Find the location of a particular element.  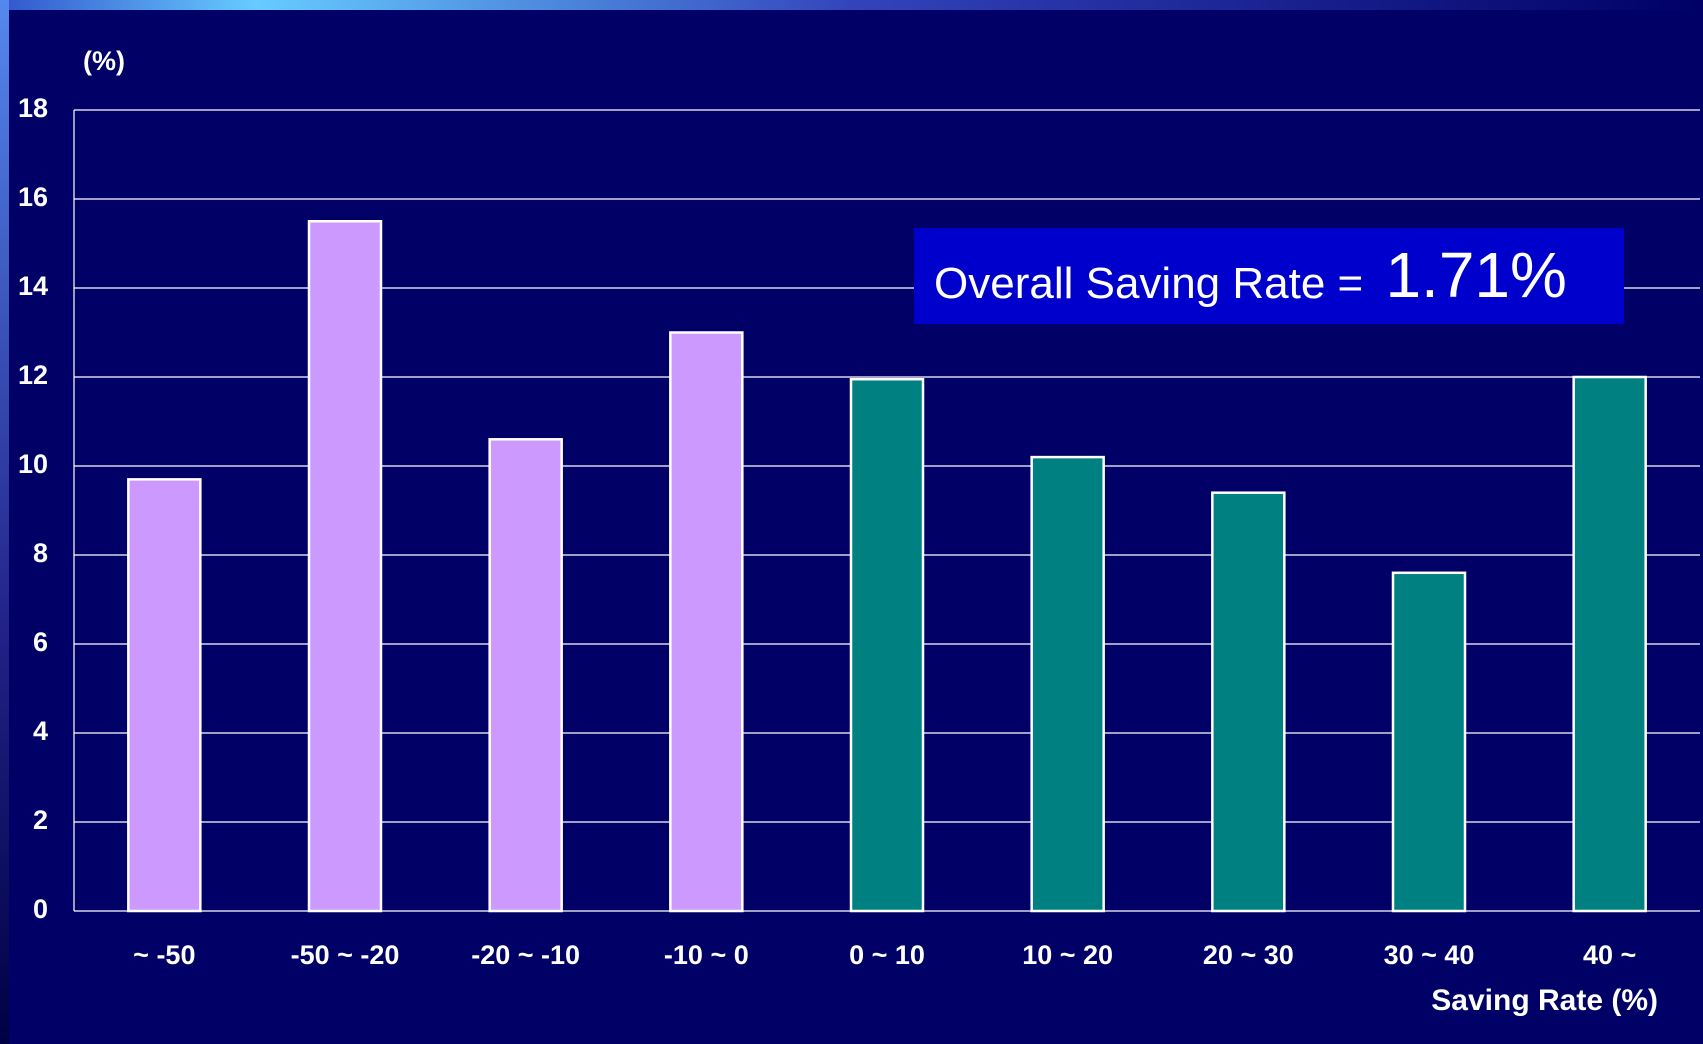

y-axis-label: (%) is located at coordinates (104, 61).